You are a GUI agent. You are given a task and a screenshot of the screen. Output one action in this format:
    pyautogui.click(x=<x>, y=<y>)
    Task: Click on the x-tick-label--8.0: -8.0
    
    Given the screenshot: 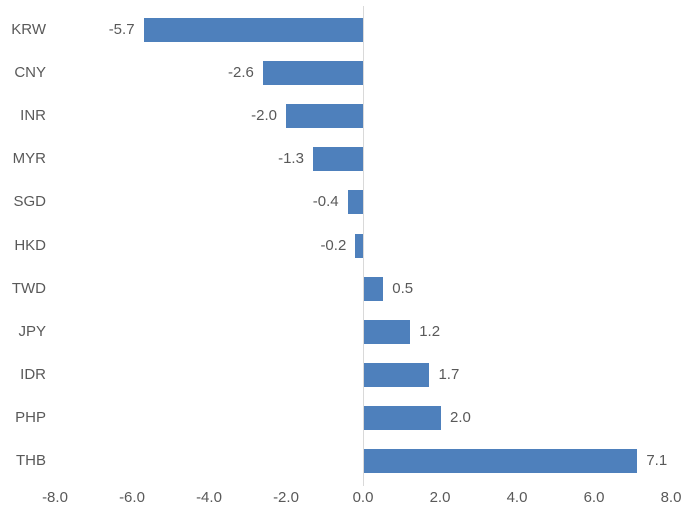 What is the action you would take?
    pyautogui.click(x=55, y=497)
    